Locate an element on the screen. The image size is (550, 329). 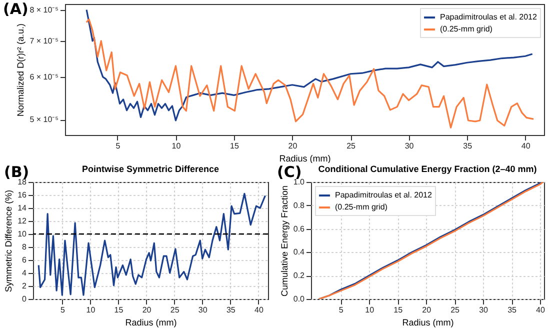
y-axis-title: Normalized D(r)r² (a.u.) is located at coordinates (21, 70).